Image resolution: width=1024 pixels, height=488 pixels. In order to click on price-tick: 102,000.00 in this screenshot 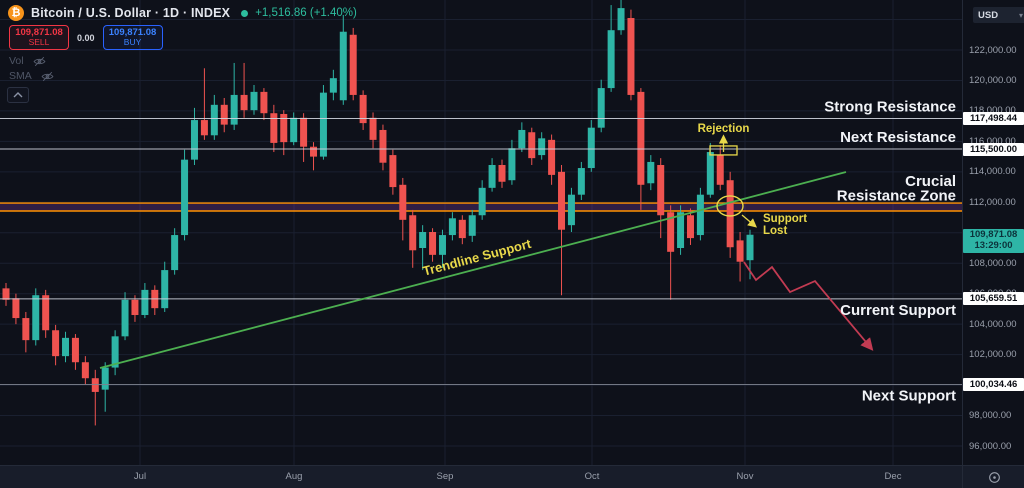, I will do `click(993, 355)`.